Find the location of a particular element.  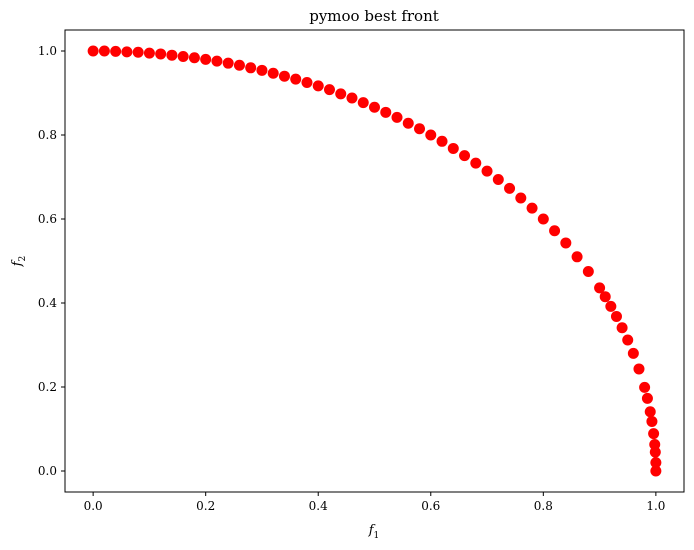

y-axis-label: f2 is located at coordinates (19, 262).